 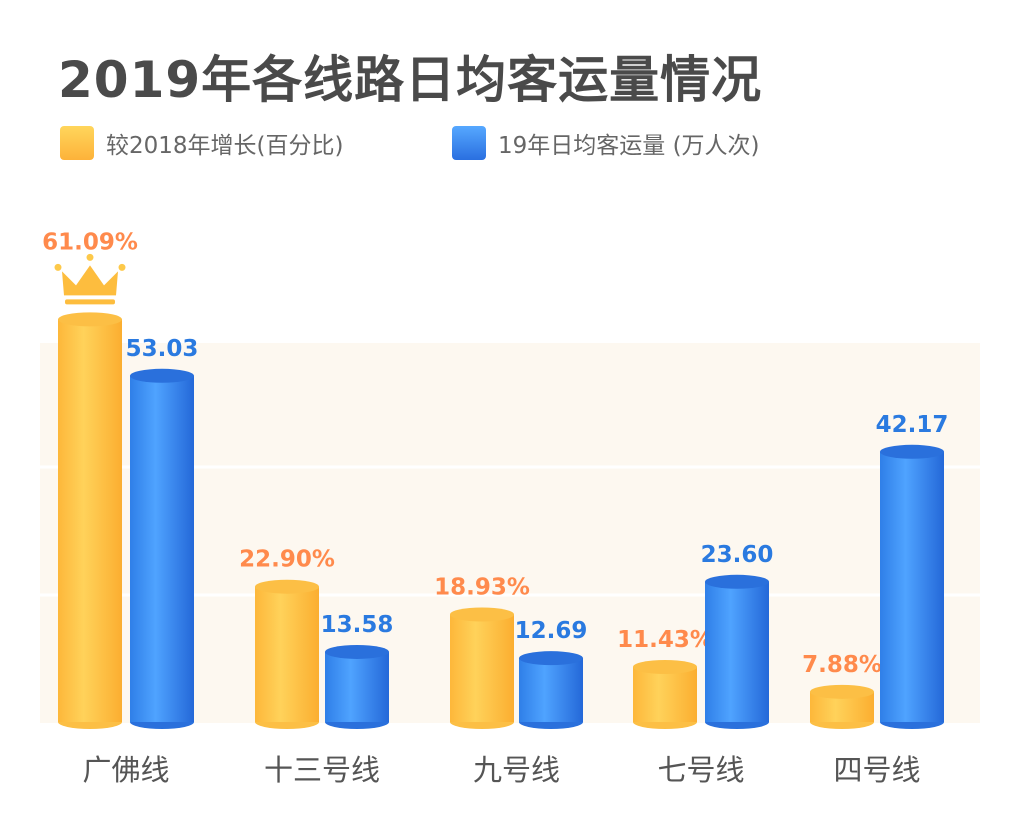 I want to click on category-label: 四号线, so click(x=876, y=770).